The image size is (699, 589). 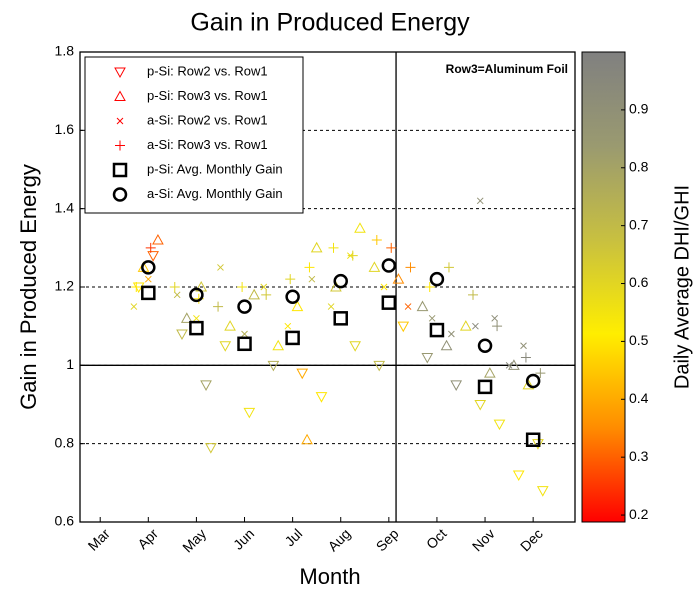 What do you see at coordinates (243, 538) in the screenshot?
I see `x-tick-label: Jun` at bounding box center [243, 538].